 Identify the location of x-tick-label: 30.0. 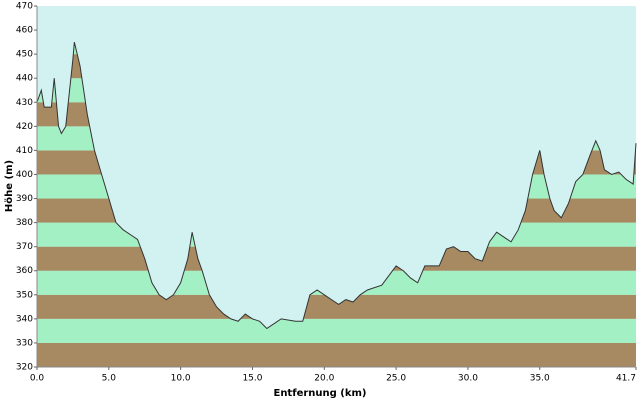
(468, 379).